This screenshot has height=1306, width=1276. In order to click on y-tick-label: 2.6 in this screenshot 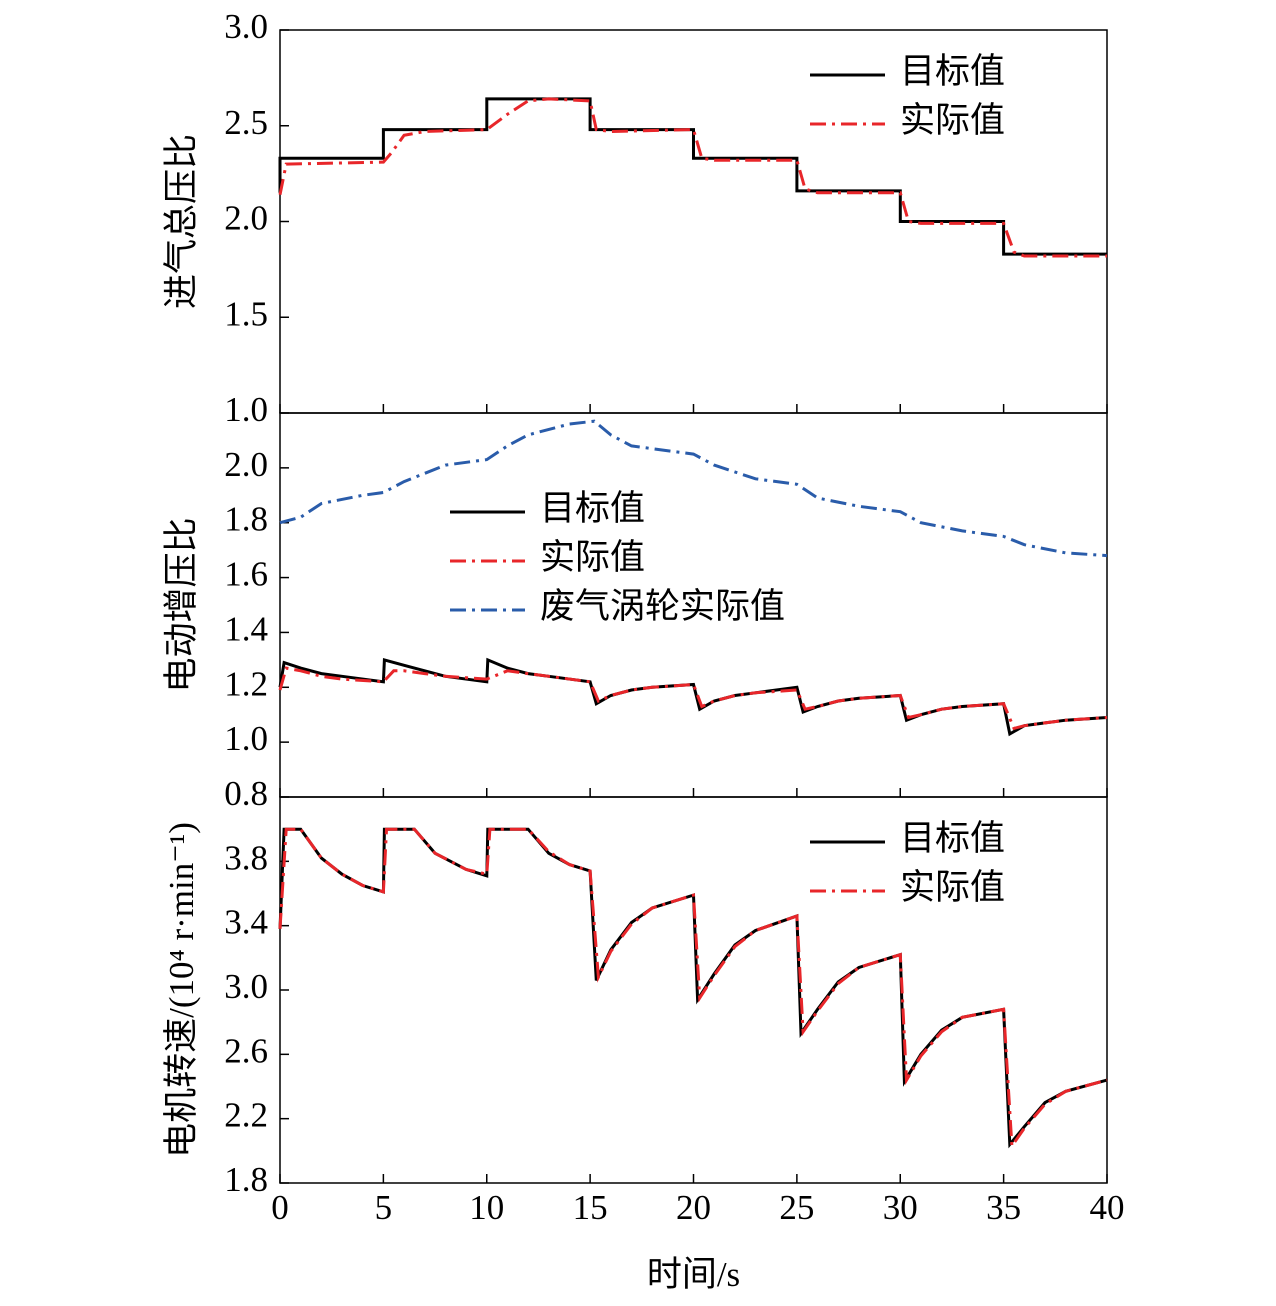, I will do `click(246, 1050)`.